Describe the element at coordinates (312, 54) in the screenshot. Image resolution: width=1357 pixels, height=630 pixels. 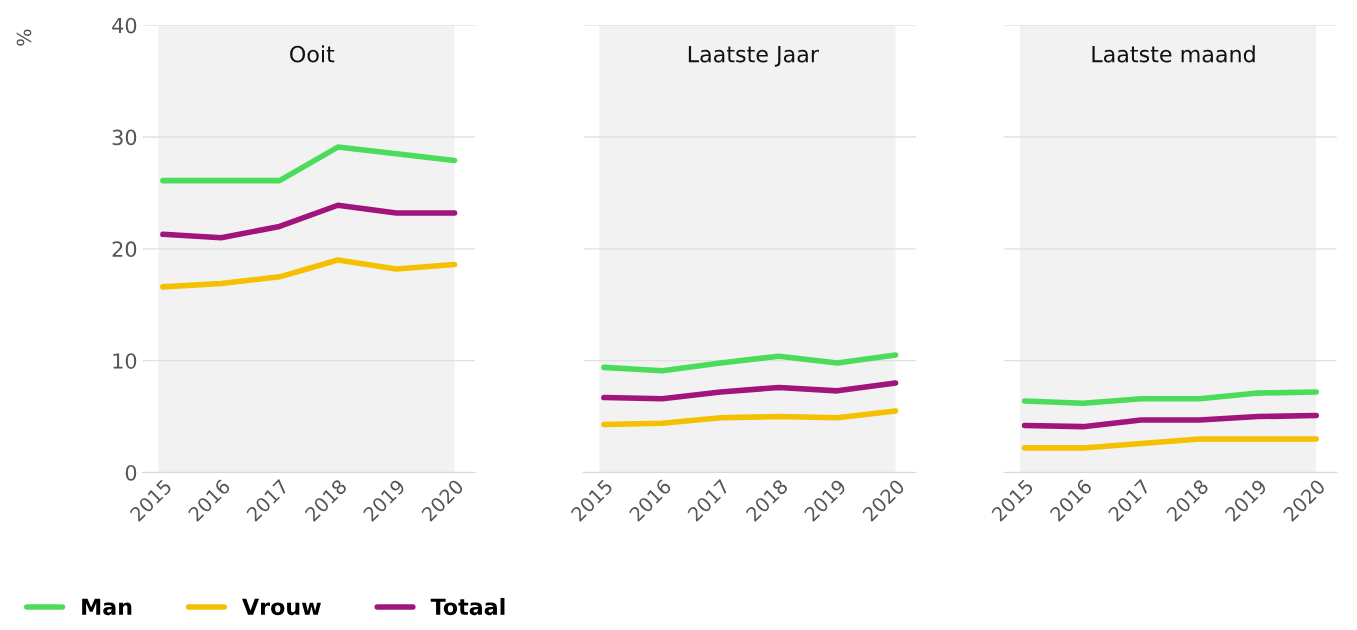
I see `text: Ooit` at that location.